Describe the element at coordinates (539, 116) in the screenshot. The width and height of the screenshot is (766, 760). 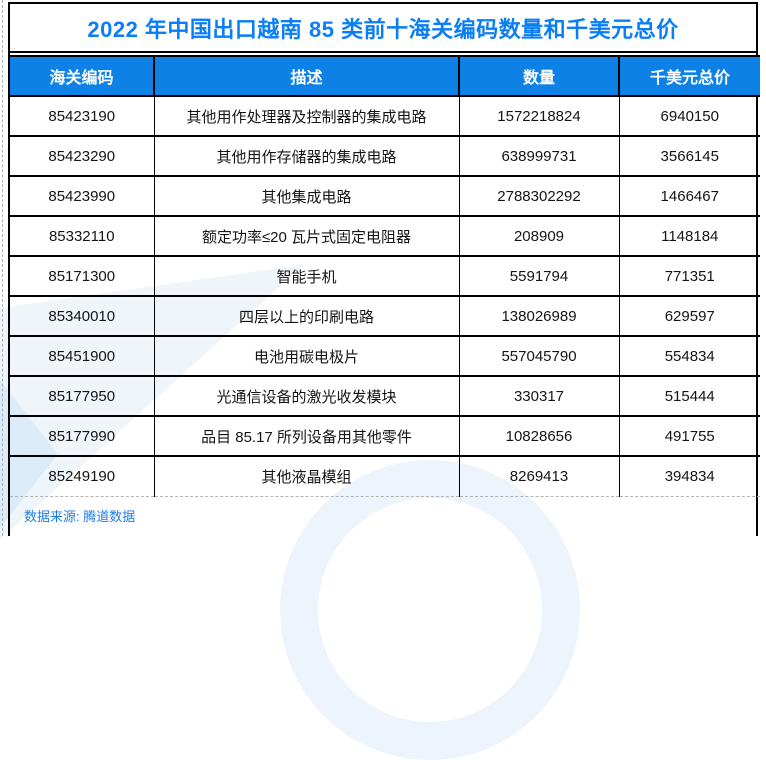
I see `cell-quantity: 1572218824` at that location.